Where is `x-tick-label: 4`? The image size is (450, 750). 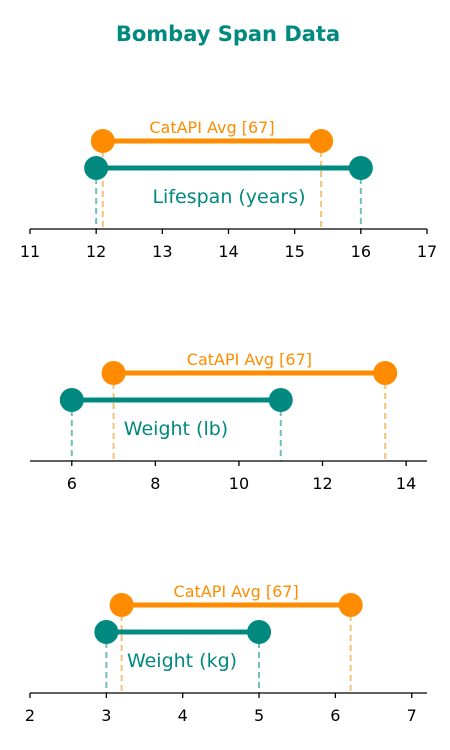 x-tick-label: 4 is located at coordinates (183, 715).